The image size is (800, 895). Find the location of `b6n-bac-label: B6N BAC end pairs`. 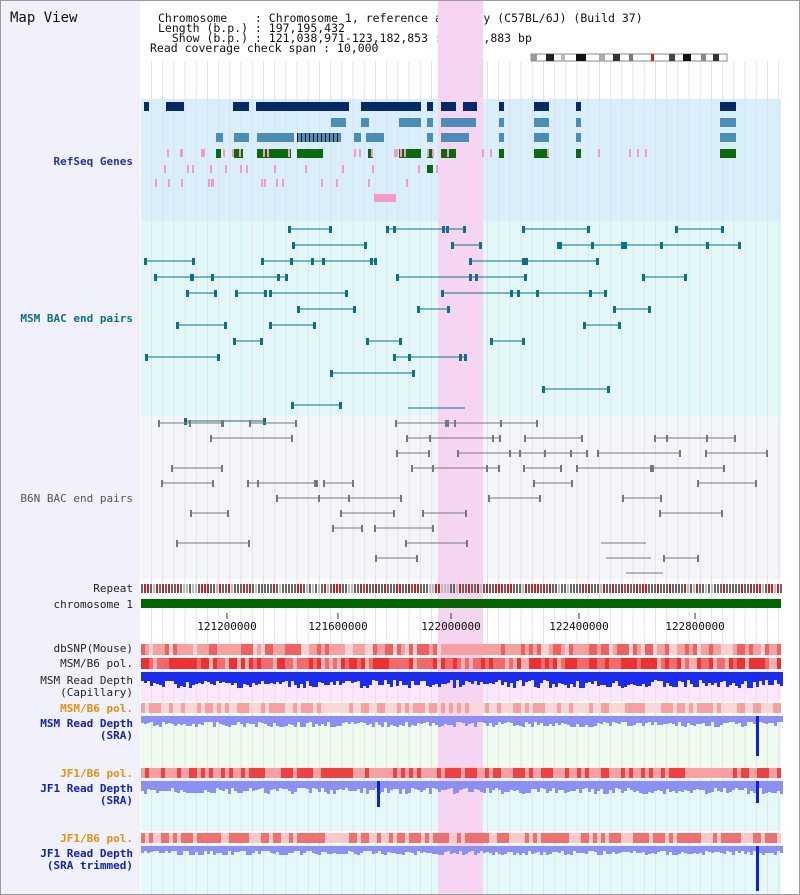

b6n-bac-label: B6N BAC end pairs is located at coordinates (76, 498).